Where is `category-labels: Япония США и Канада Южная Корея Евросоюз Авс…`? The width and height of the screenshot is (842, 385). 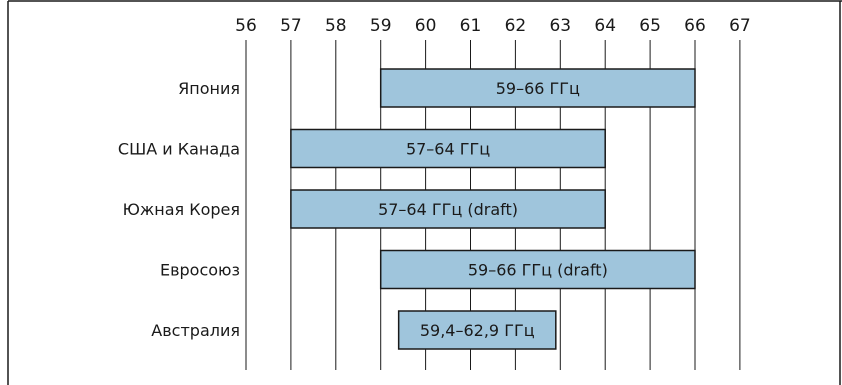 category-labels: Япония США и Канада Южная Корея Евросоюз Авс… is located at coordinates (179, 209).